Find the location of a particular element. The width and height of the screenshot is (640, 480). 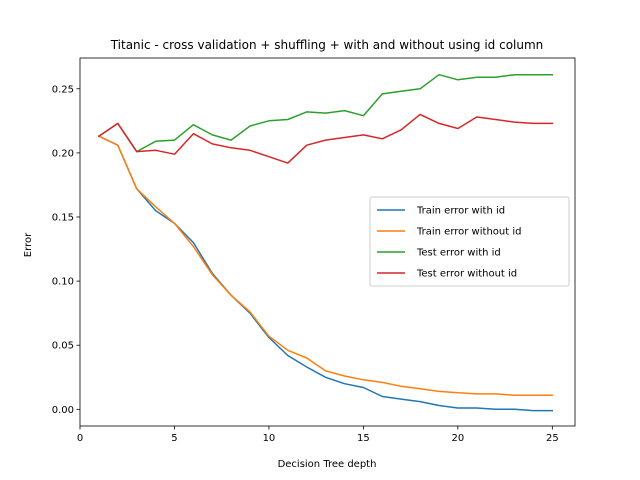

x-tick-label: 20 is located at coordinates (457, 438).